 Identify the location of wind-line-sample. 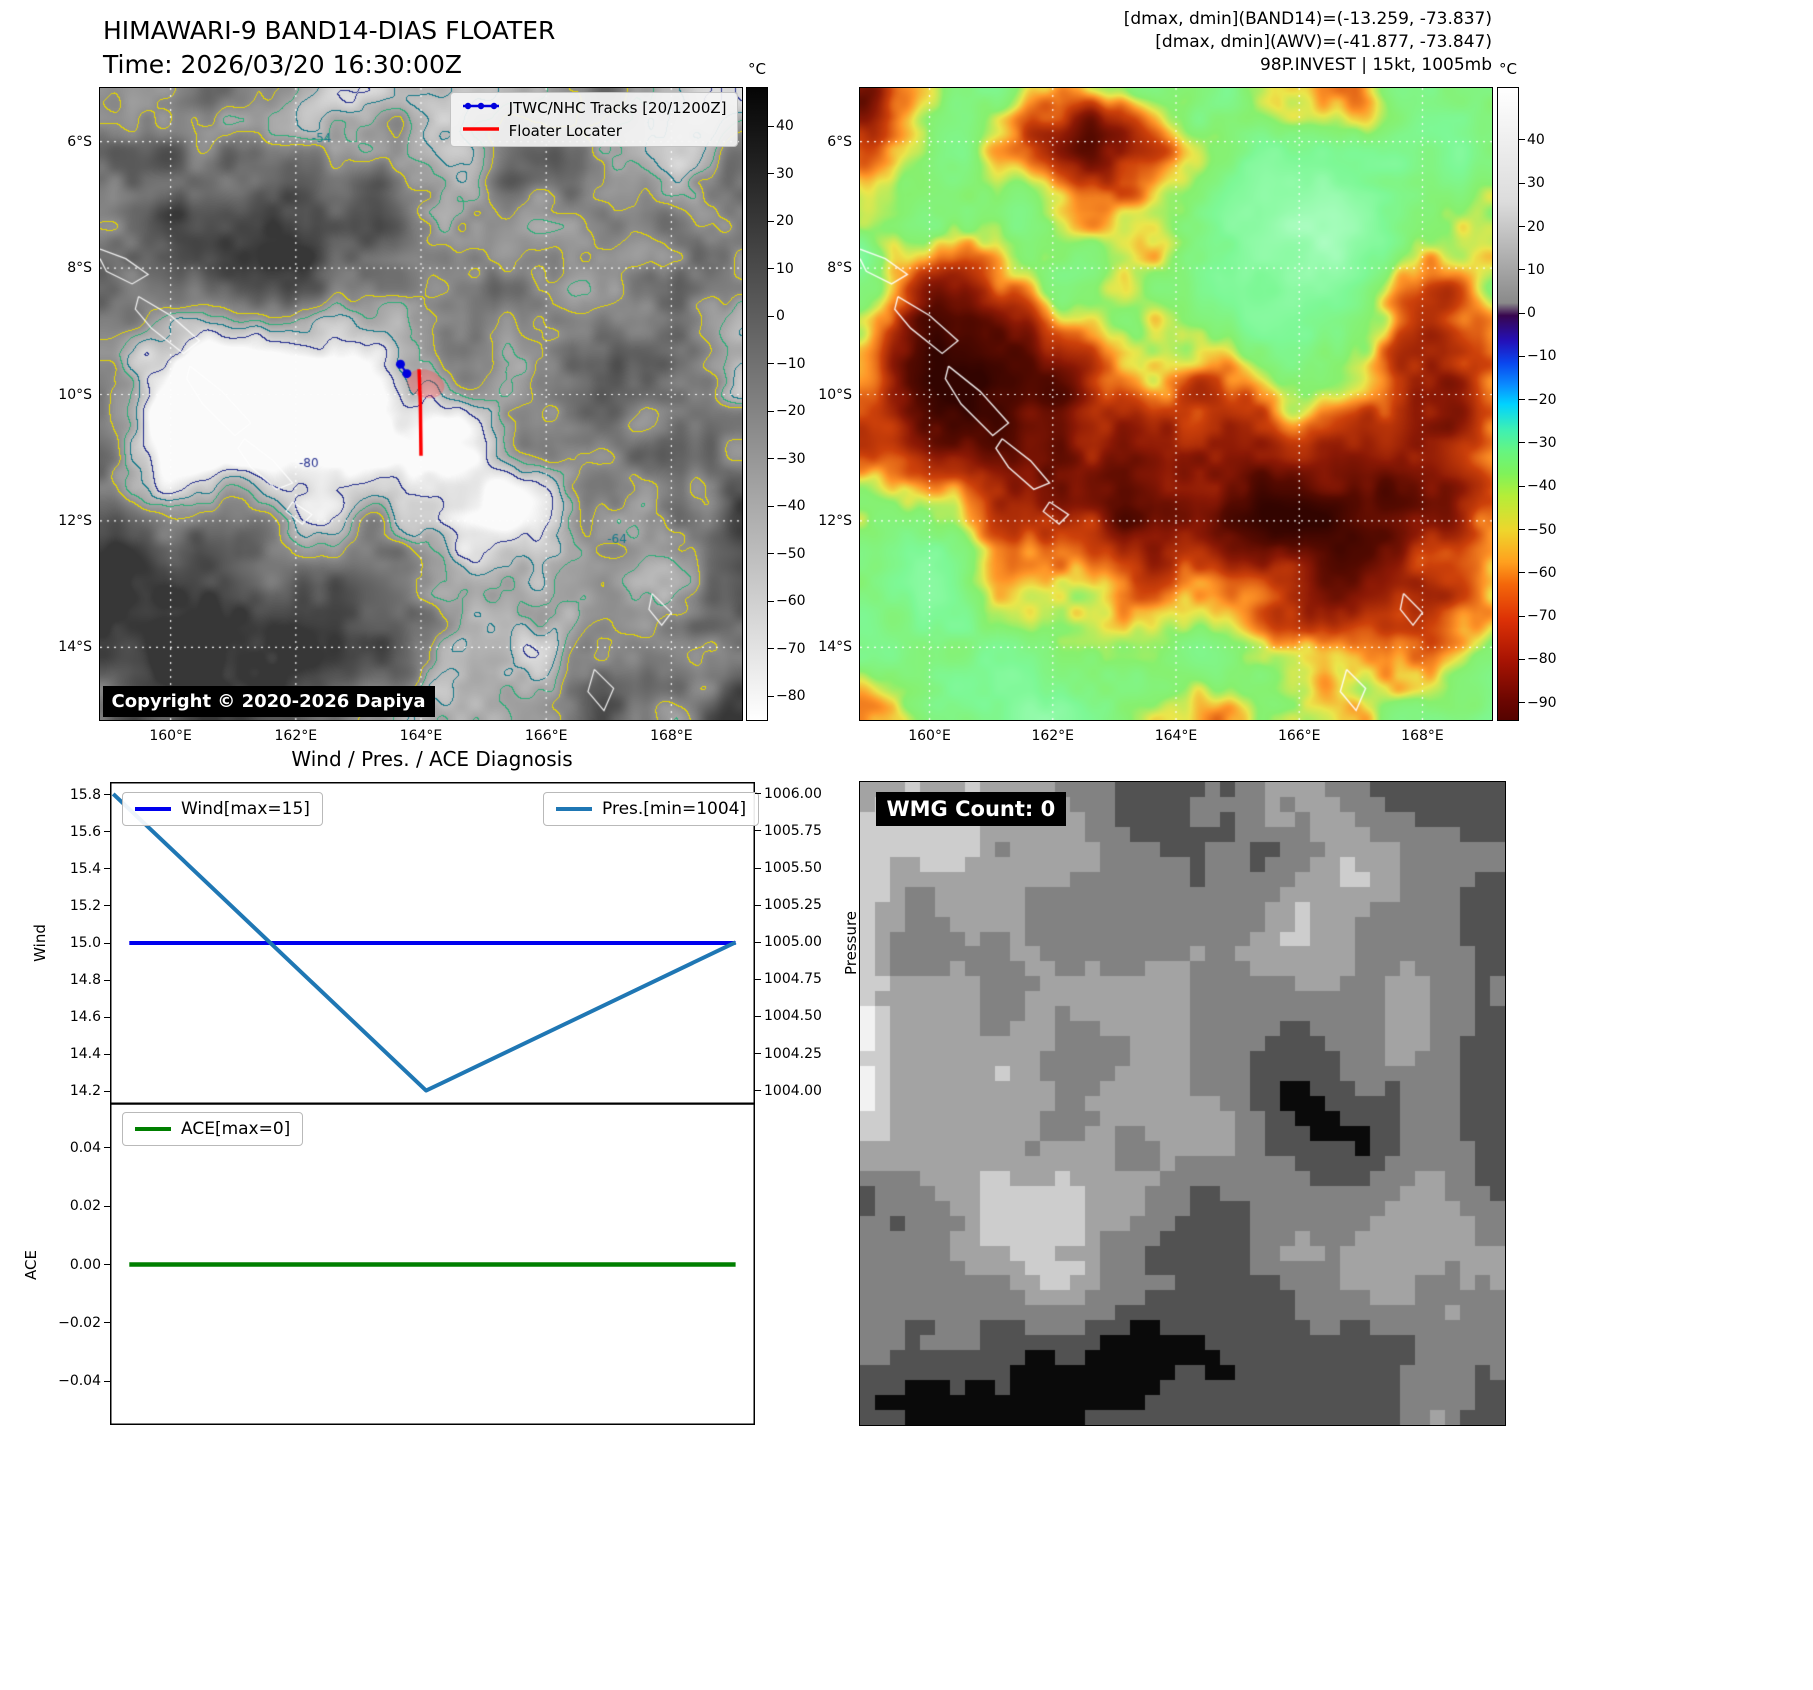
(153, 809).